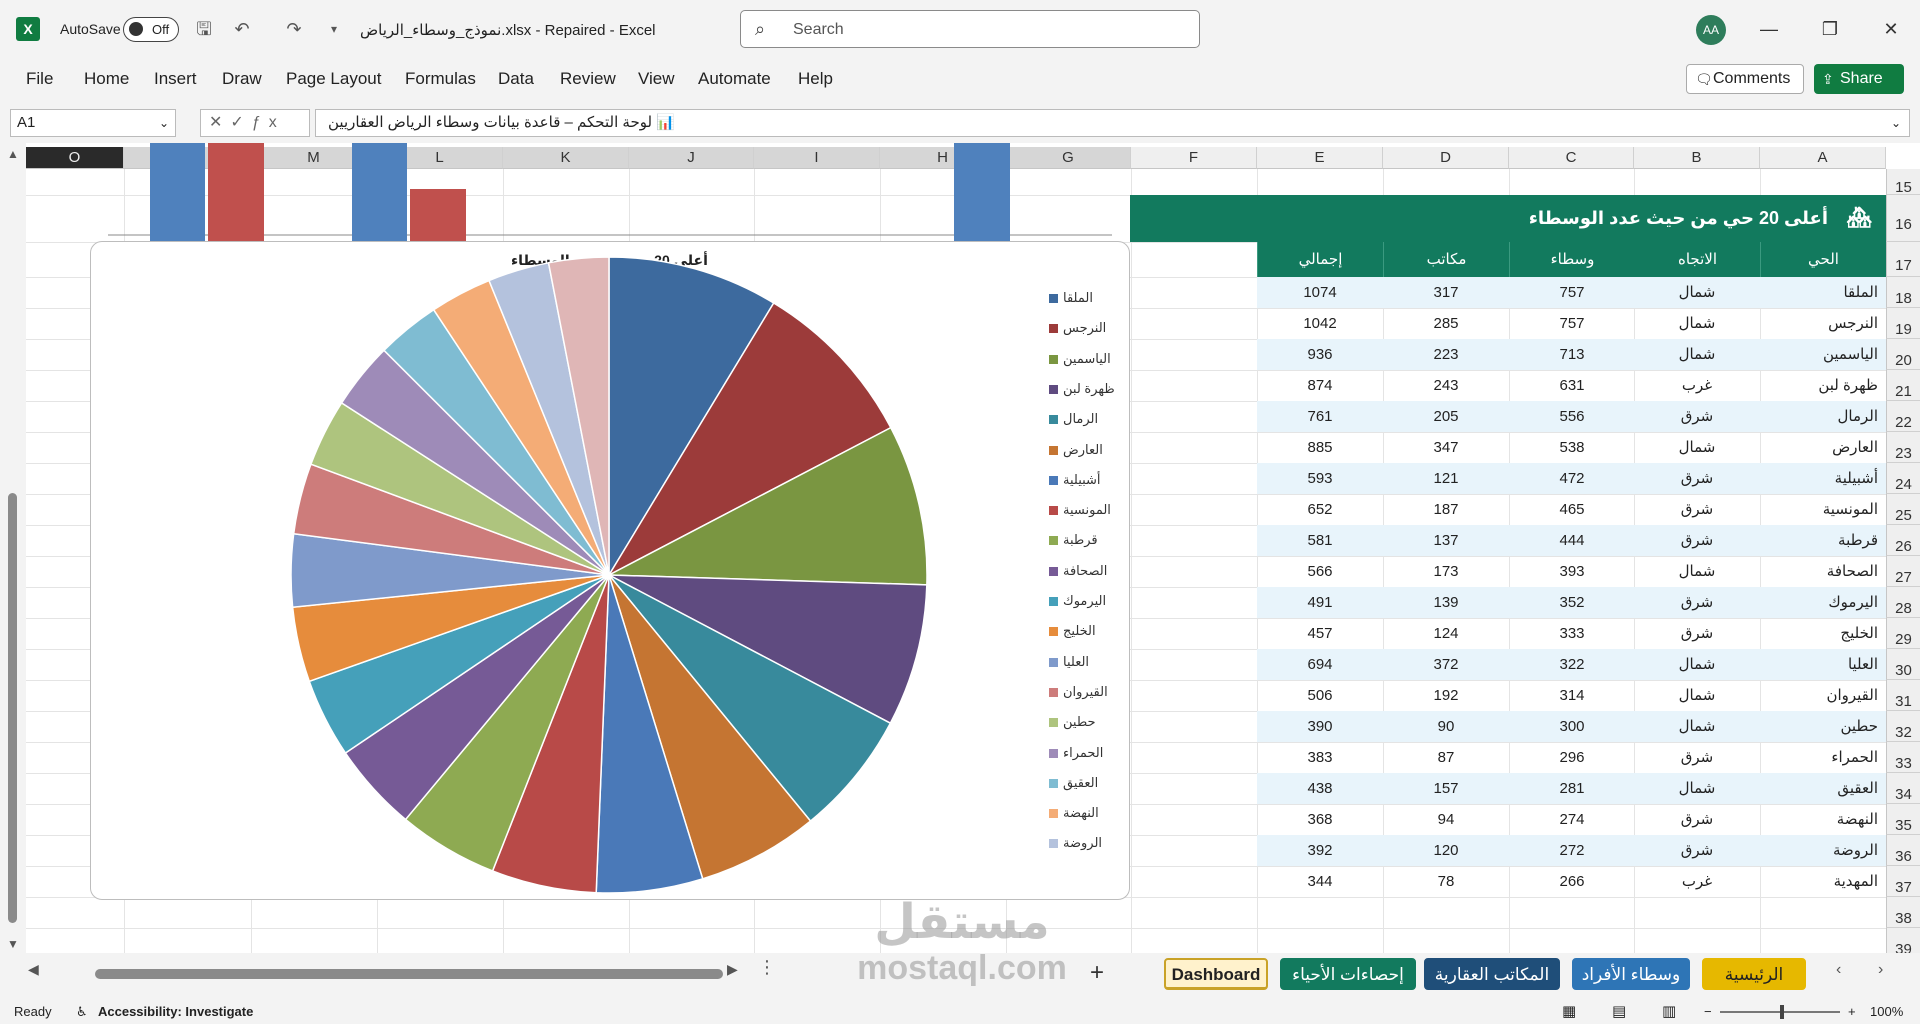  What do you see at coordinates (1085, 600) in the screenshot?
I see `legend-item: اليرموك` at bounding box center [1085, 600].